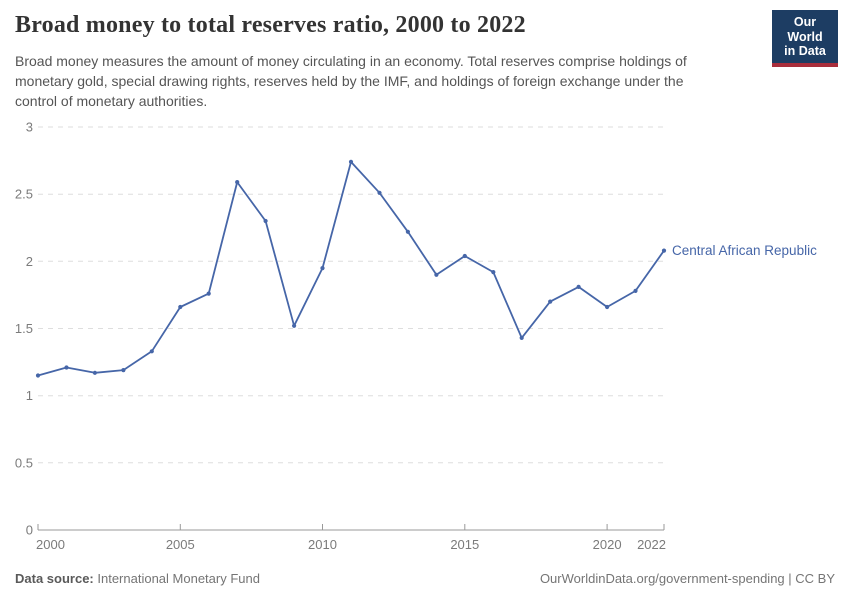 The width and height of the screenshot is (850, 600). I want to click on y-tick-label: 0, so click(29, 530).